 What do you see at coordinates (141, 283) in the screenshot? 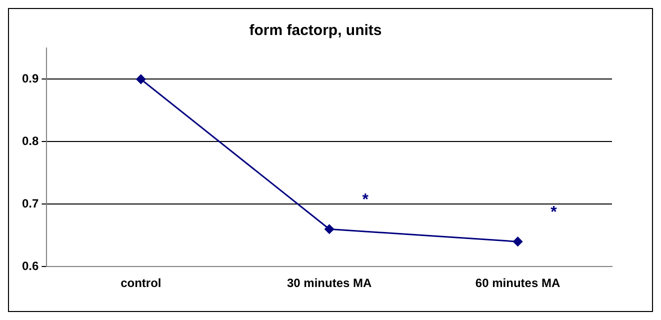
I see `x-tick-label: control` at bounding box center [141, 283].